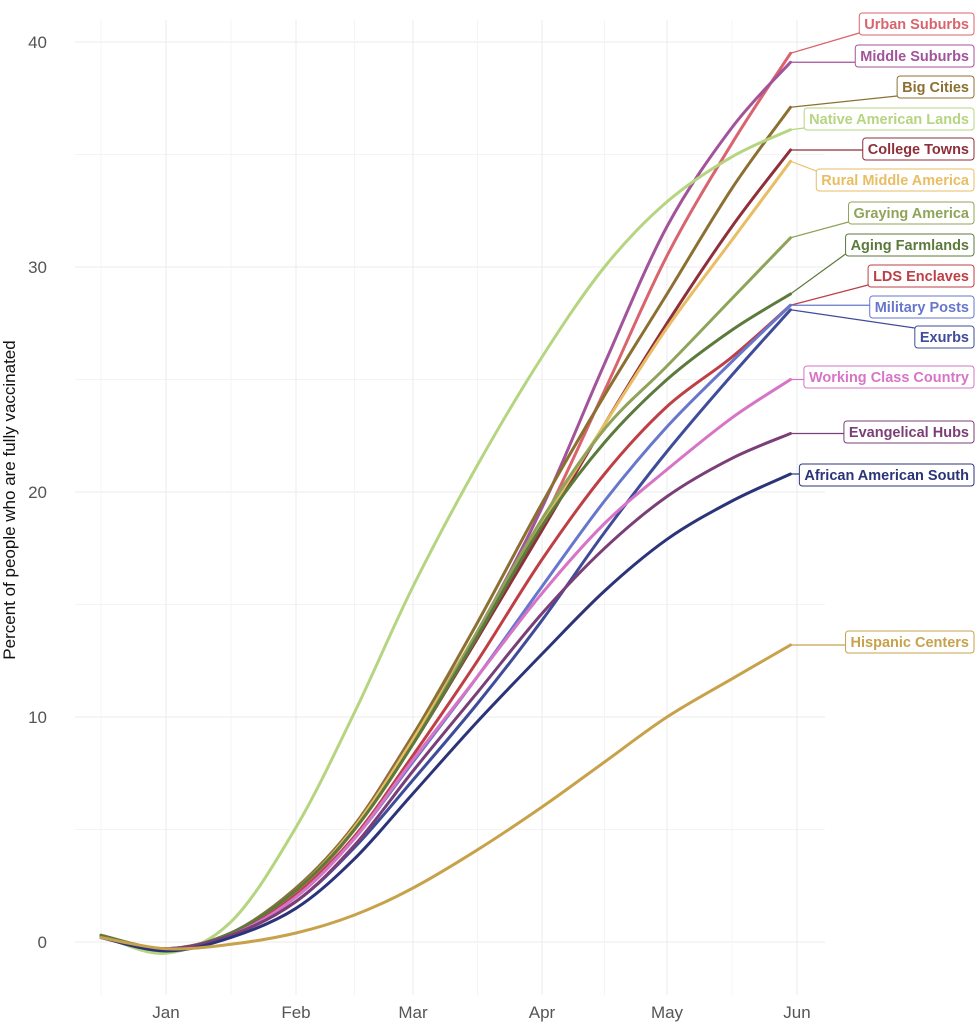  What do you see at coordinates (37, 492) in the screenshot?
I see `y-tick-label: 20` at bounding box center [37, 492].